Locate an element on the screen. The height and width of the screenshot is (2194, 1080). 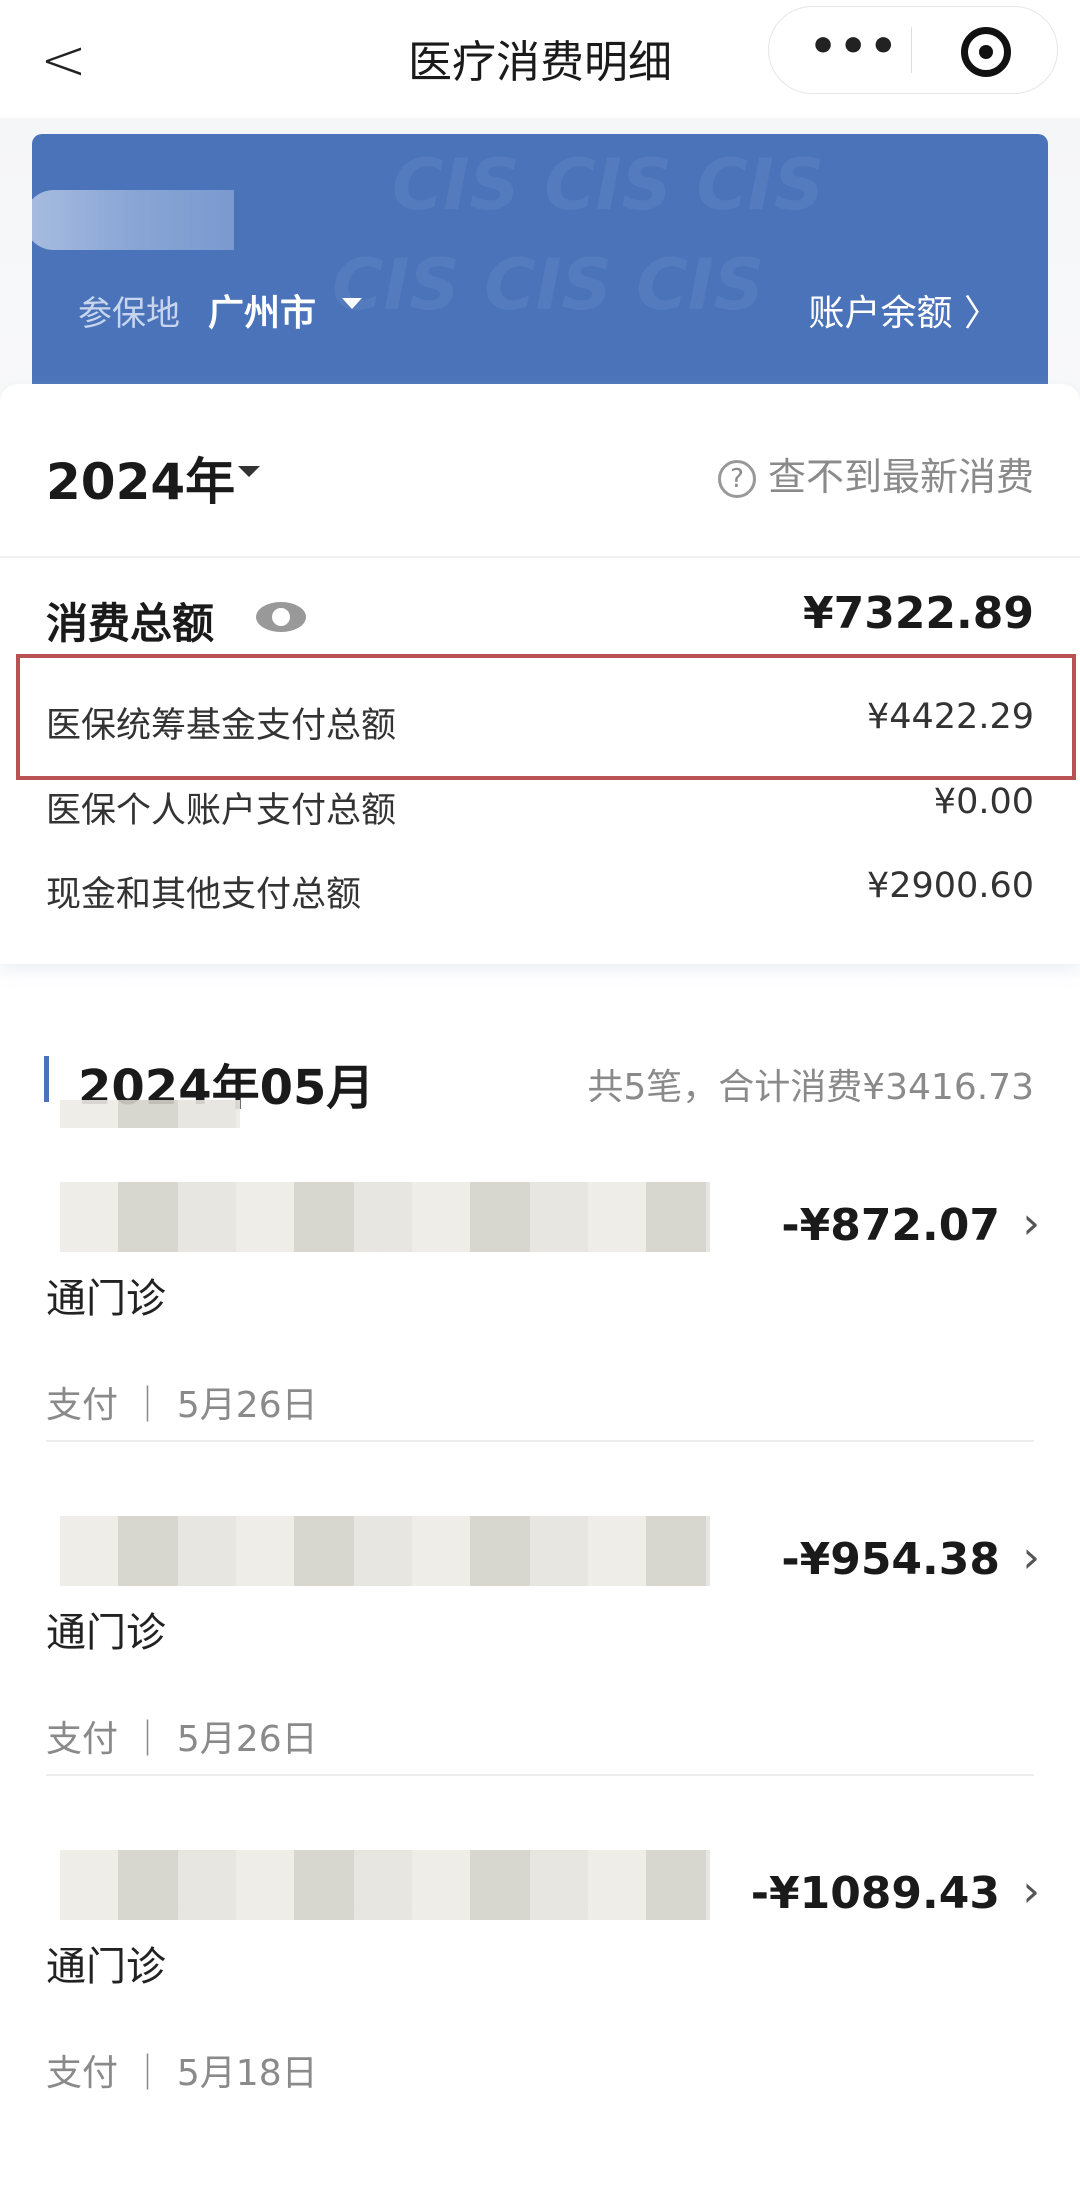
amount: -¥954.38 is located at coordinates (890, 1559).